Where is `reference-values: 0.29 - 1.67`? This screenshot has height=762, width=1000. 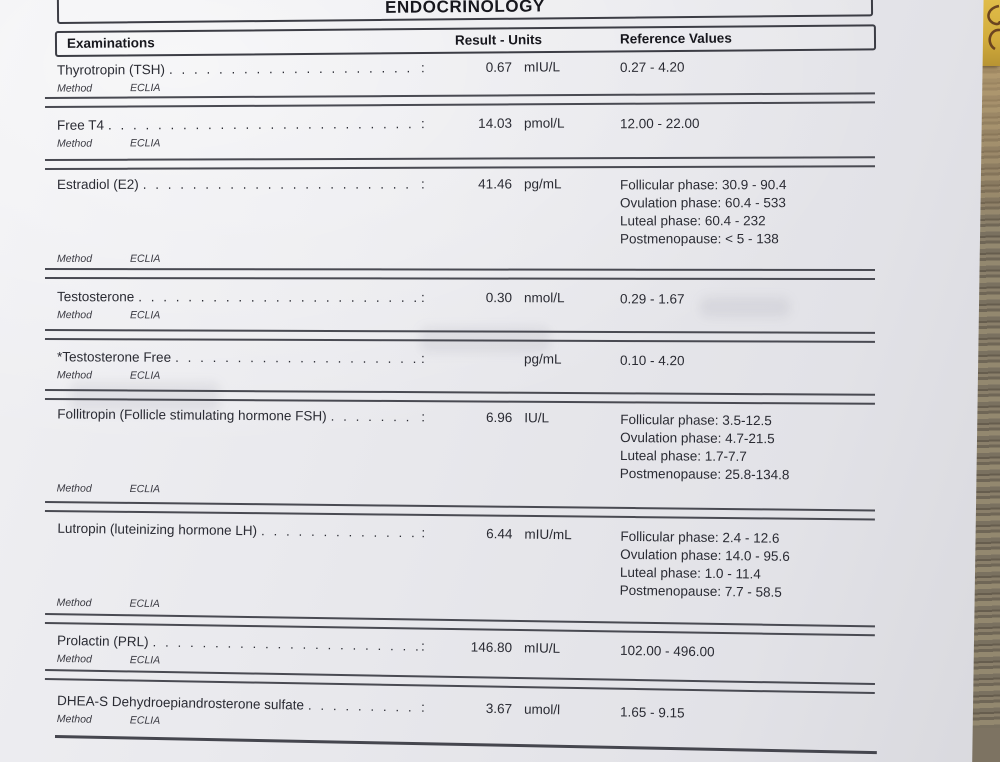
reference-values: 0.29 - 1.67 is located at coordinates (786, 299).